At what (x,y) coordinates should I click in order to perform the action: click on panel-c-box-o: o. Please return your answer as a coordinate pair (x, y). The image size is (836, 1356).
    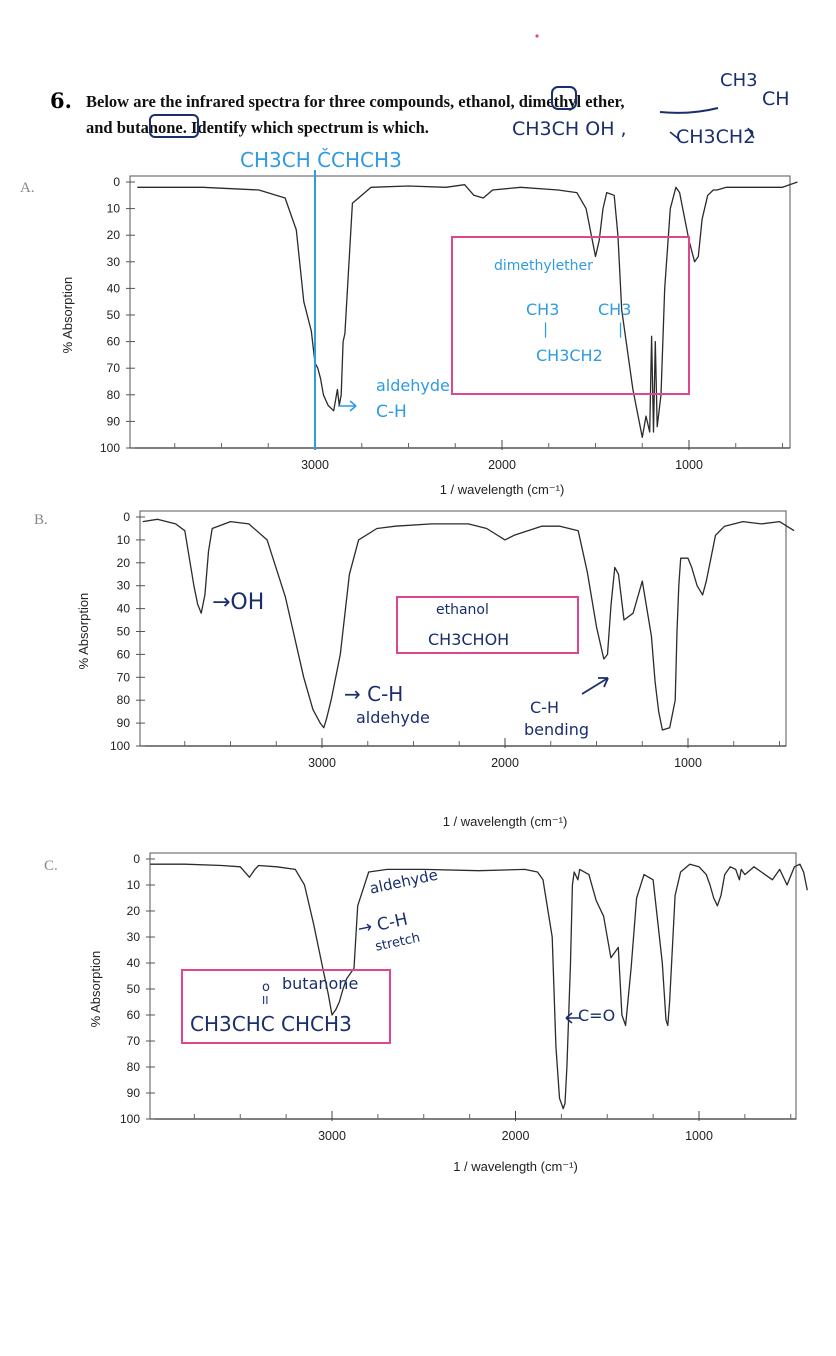
    Looking at the image, I should click on (266, 987).